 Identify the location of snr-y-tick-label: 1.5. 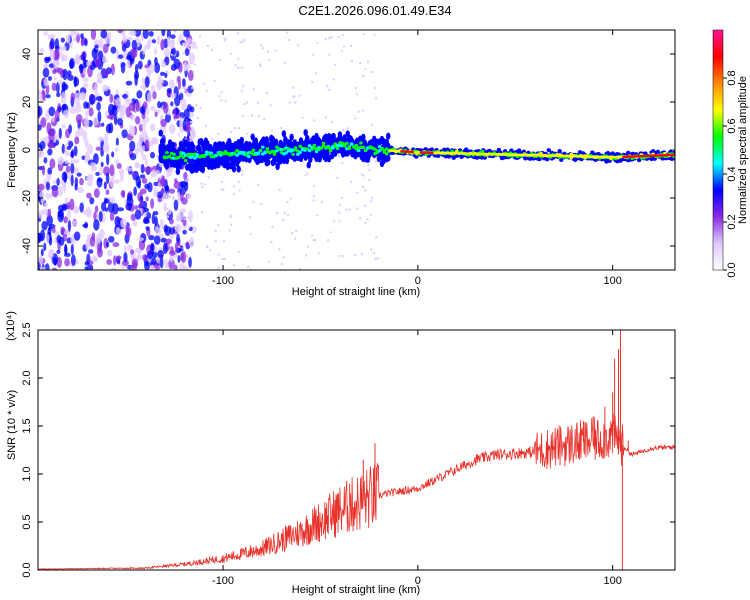
(27, 425).